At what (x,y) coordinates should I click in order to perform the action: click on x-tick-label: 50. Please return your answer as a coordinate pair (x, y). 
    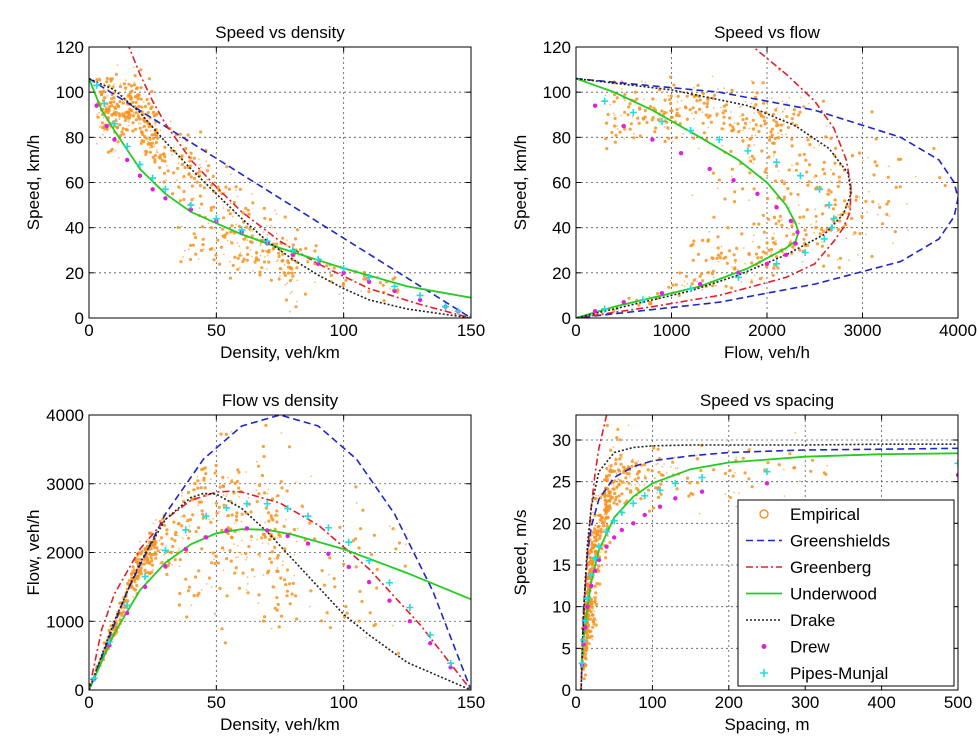
    Looking at the image, I should click on (216, 330).